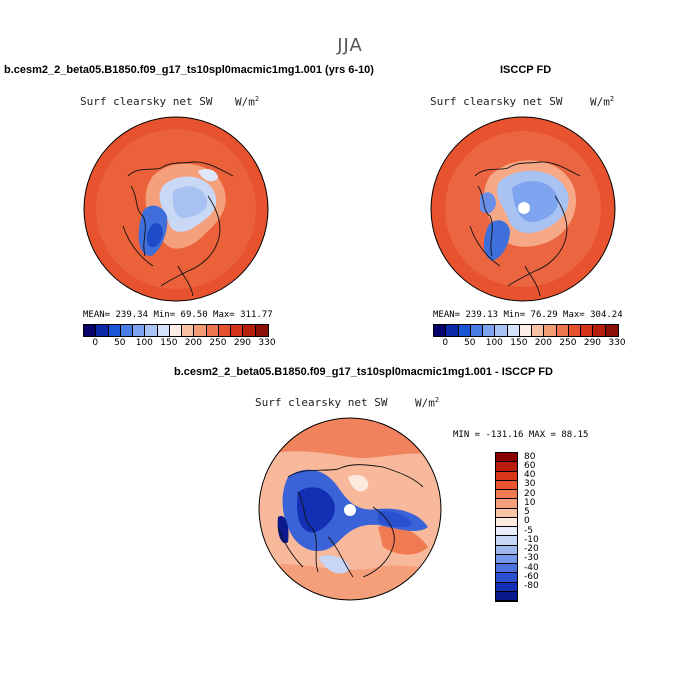 Image resolution: width=700 pixels, height=700 pixels. I want to click on figure-title: JJA, so click(350, 45).